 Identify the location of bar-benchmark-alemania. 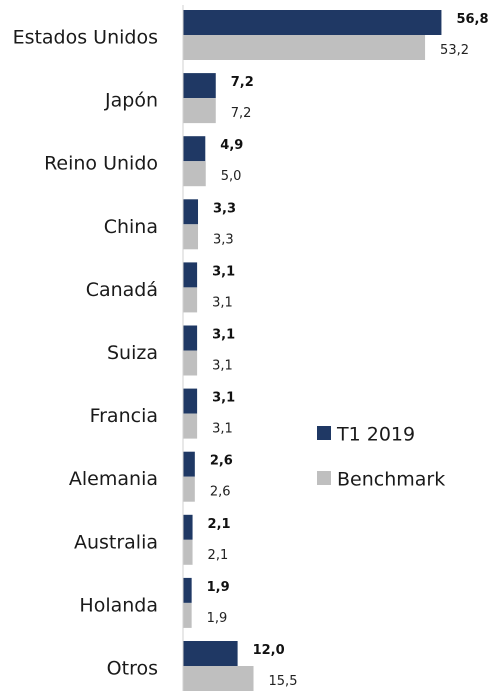
(189, 489).